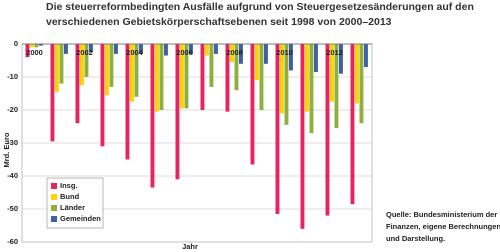  I want to click on y-tick-label: -60, so click(12, 241).